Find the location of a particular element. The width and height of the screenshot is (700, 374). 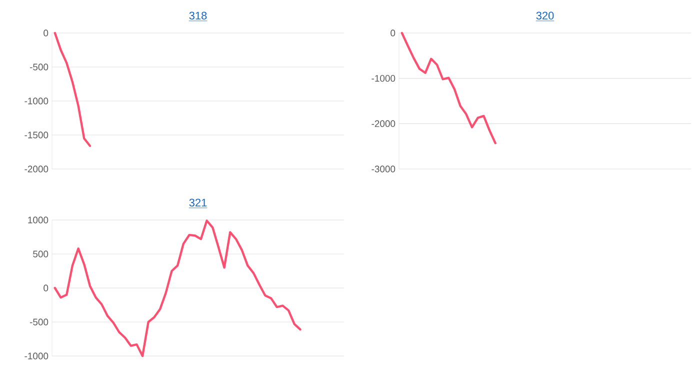

y-tick-label: -1500 is located at coordinates (36, 135).